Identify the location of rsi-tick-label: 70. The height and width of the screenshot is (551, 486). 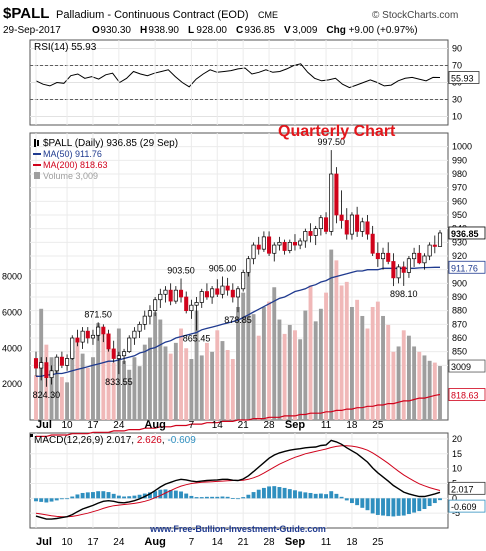
(457, 66).